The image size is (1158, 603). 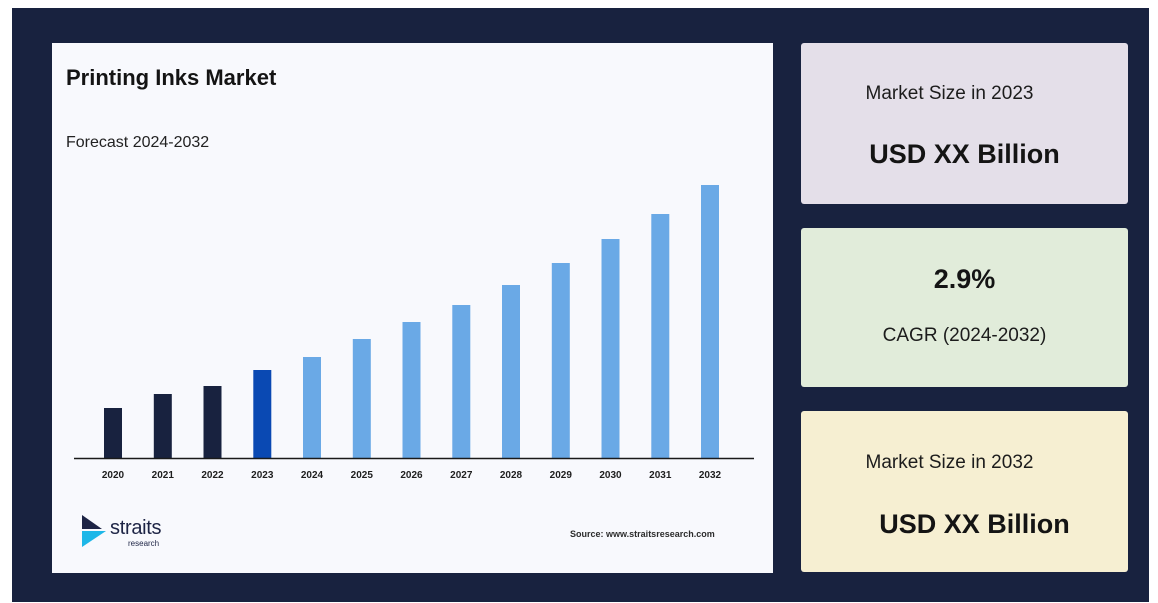 What do you see at coordinates (262, 414) in the screenshot?
I see `bar-2023` at bounding box center [262, 414].